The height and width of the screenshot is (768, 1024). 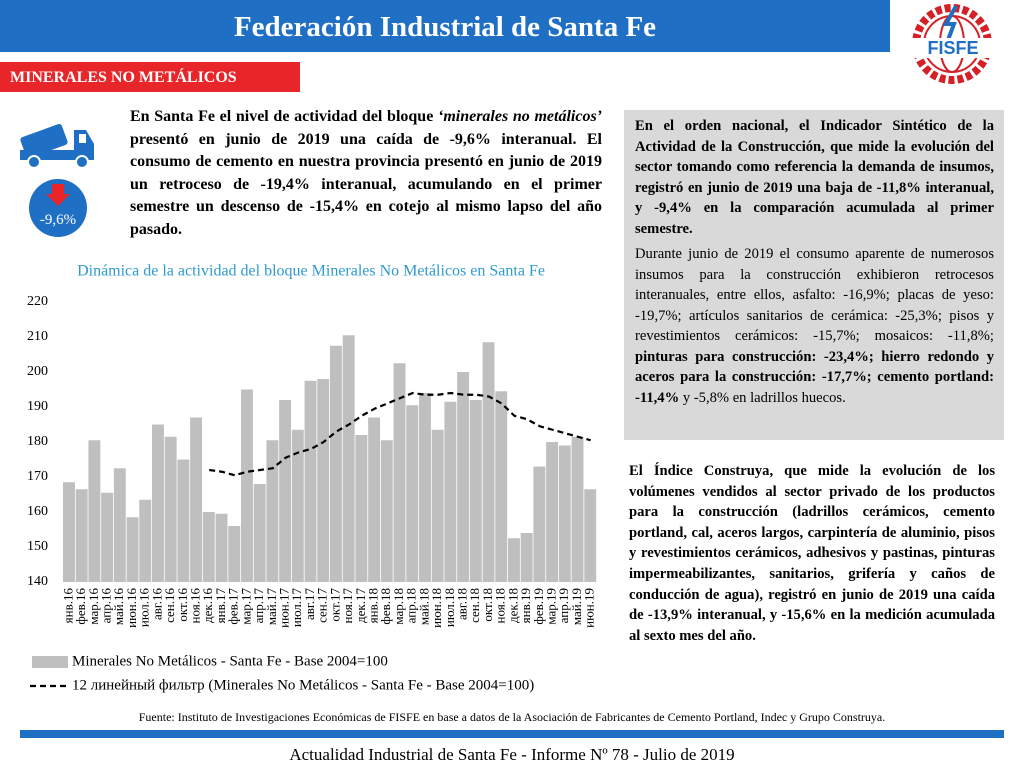 What do you see at coordinates (436, 608) in the screenshot?
I see `x-tick-label: июн.18` at bounding box center [436, 608].